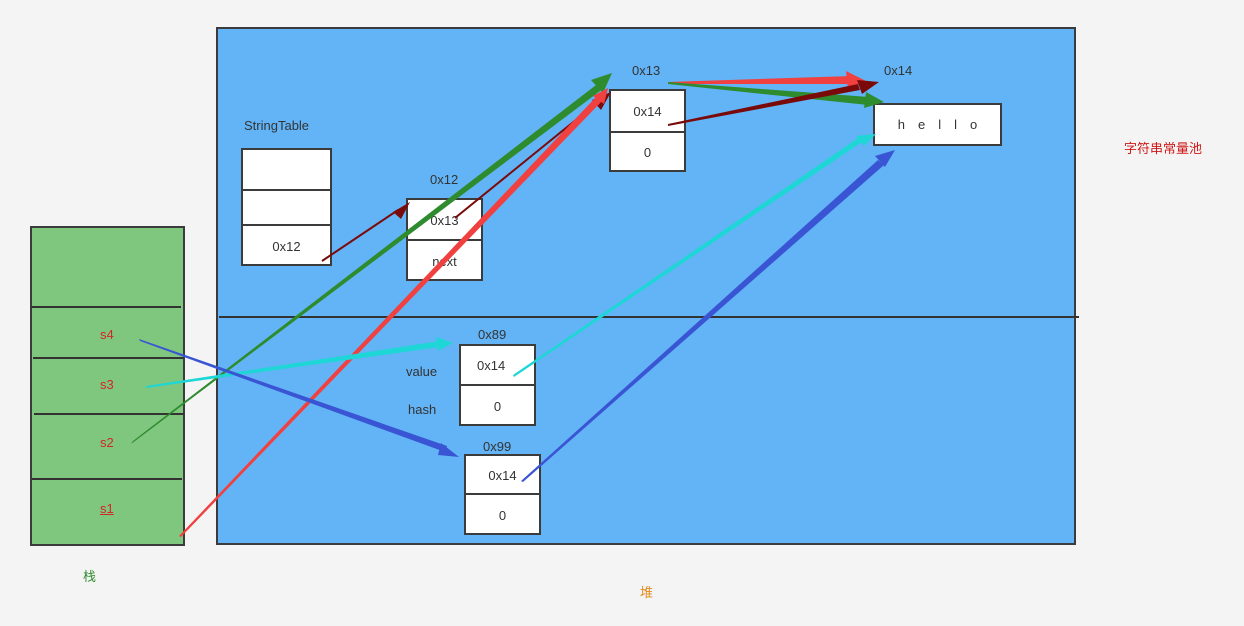 This screenshot has height=626, width=1244. I want to click on node-0x14-address: 0x14, so click(898, 70).